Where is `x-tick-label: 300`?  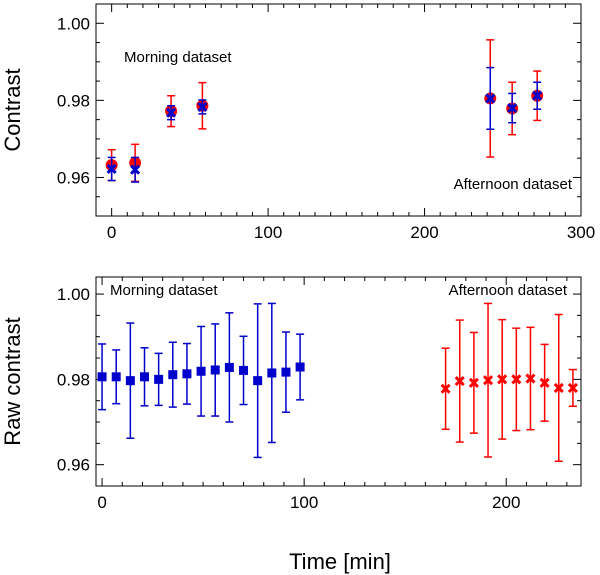
x-tick-label: 300 is located at coordinates (581, 232).